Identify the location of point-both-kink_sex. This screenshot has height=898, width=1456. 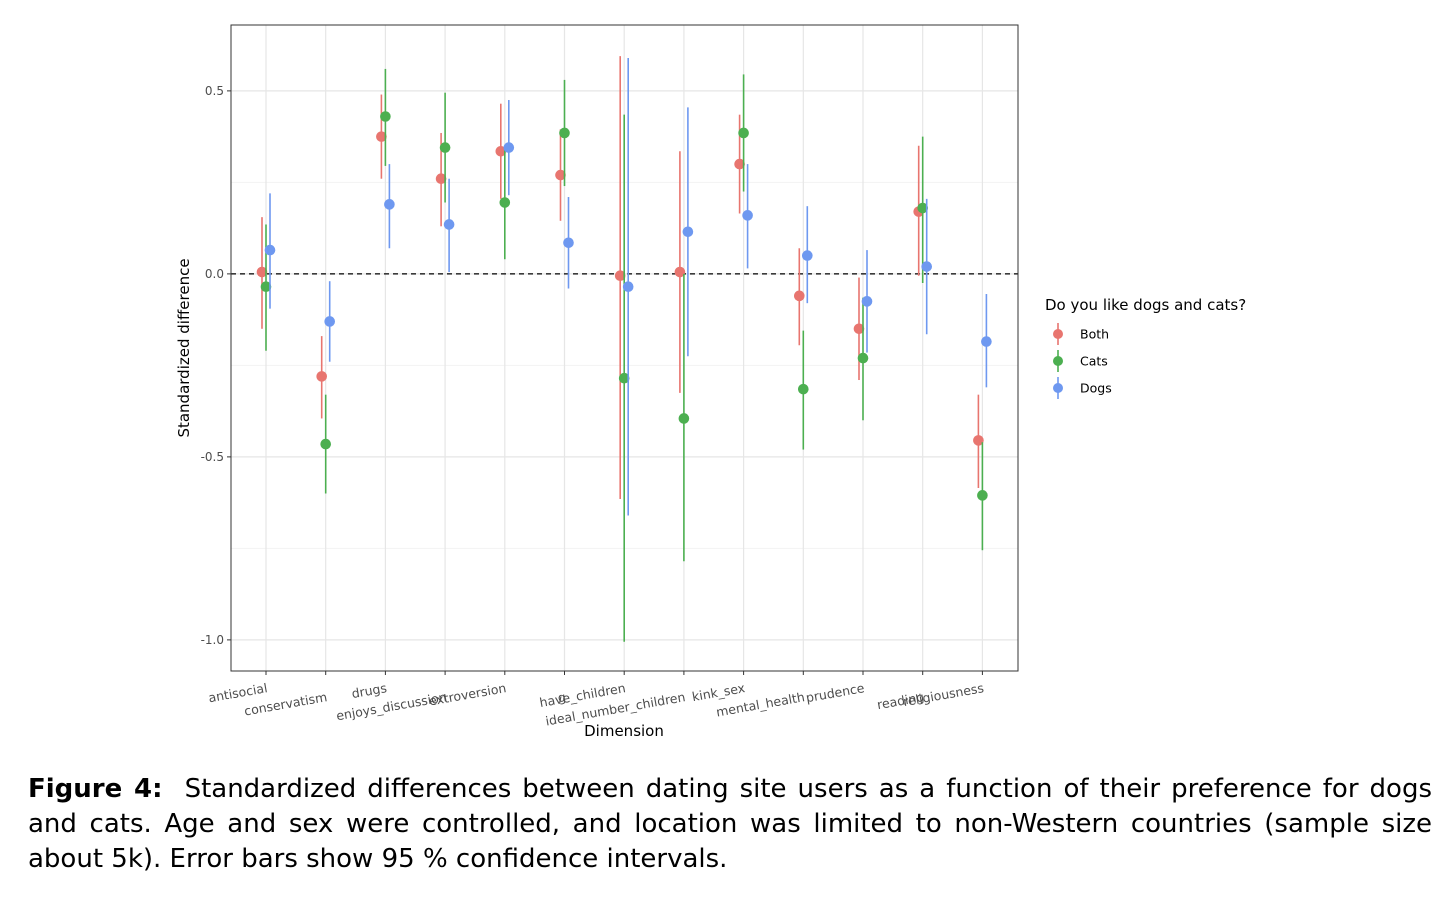
(739, 164).